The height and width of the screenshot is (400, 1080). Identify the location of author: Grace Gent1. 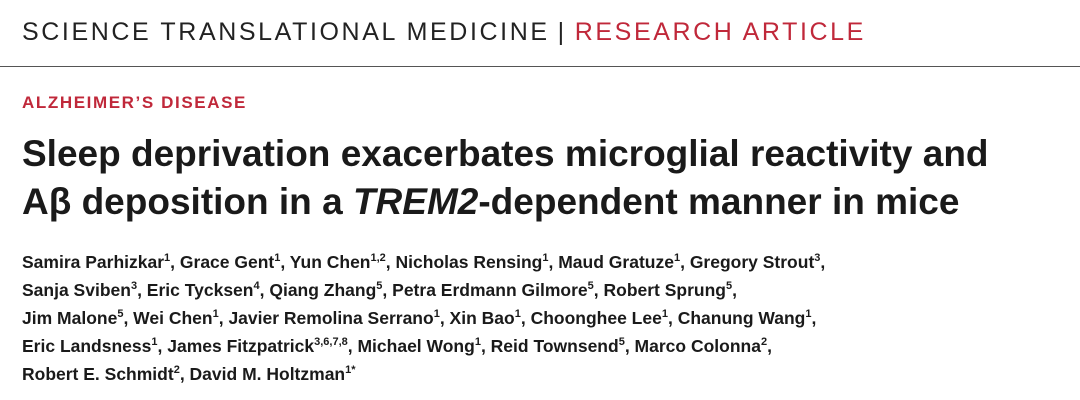
(230, 262).